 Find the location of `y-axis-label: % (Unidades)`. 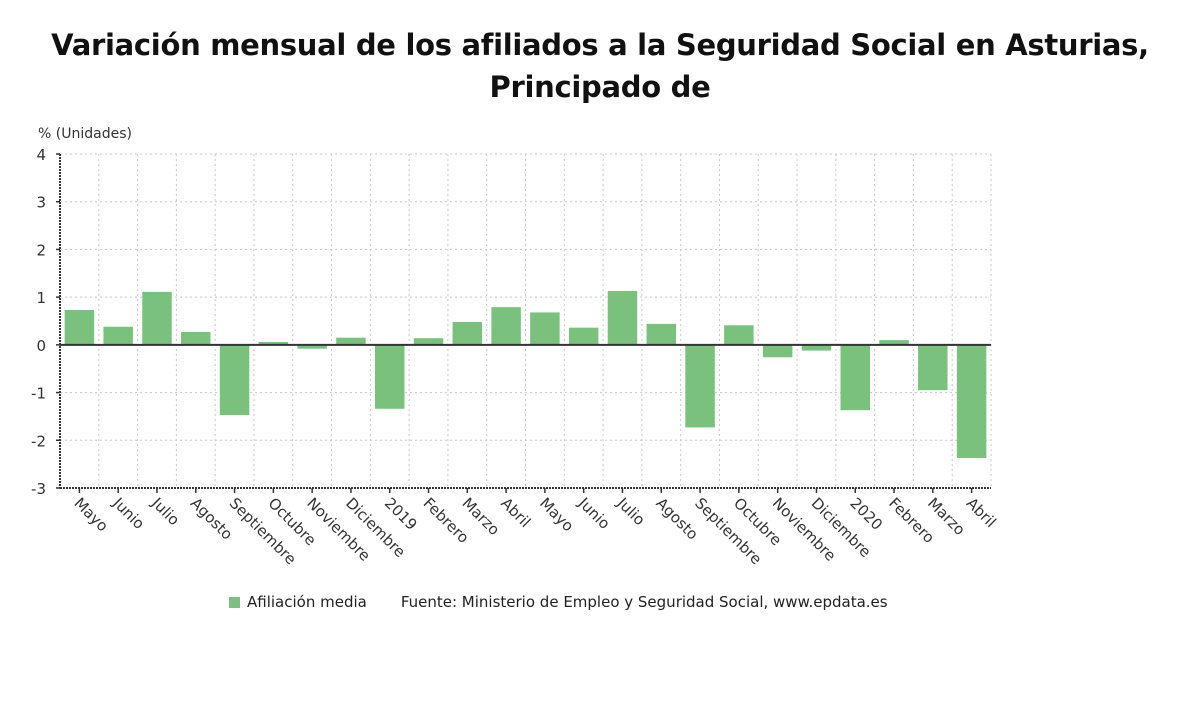

y-axis-label: % (Unidades) is located at coordinates (85, 134).